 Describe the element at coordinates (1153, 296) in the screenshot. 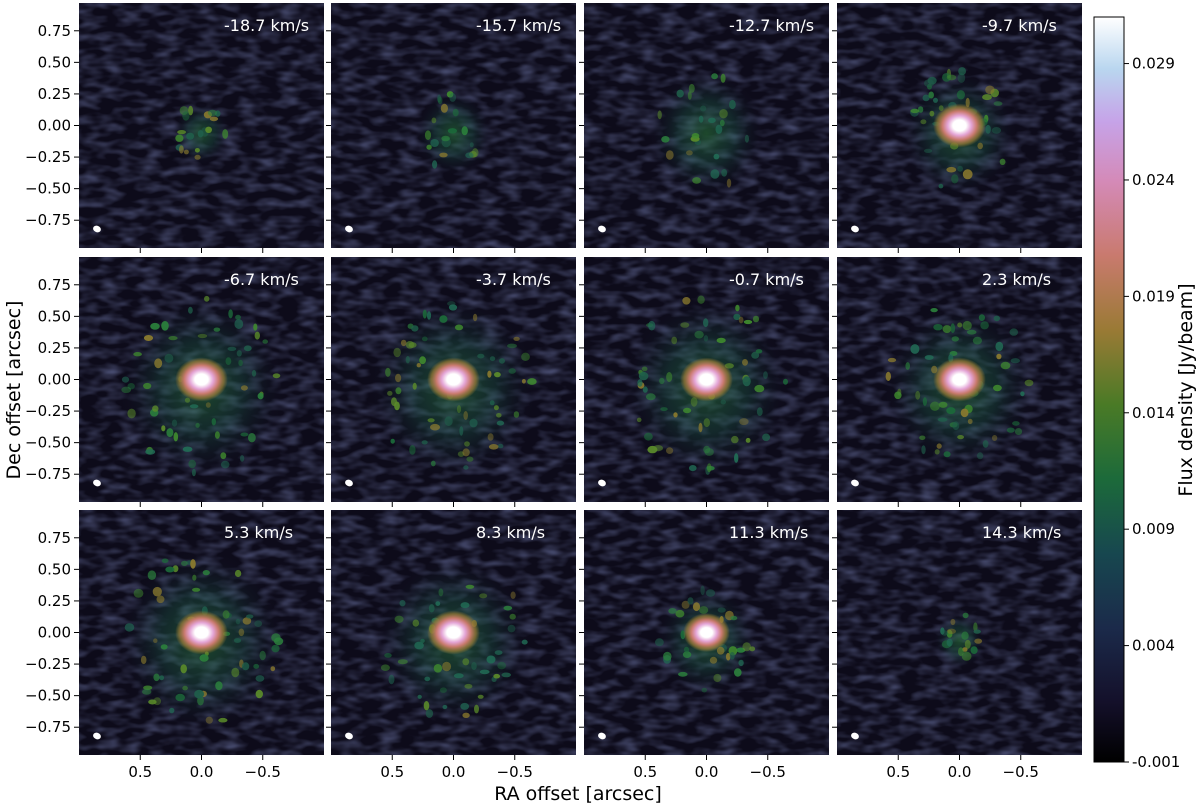

I see `colorbar-tick-label: 0.019` at that location.